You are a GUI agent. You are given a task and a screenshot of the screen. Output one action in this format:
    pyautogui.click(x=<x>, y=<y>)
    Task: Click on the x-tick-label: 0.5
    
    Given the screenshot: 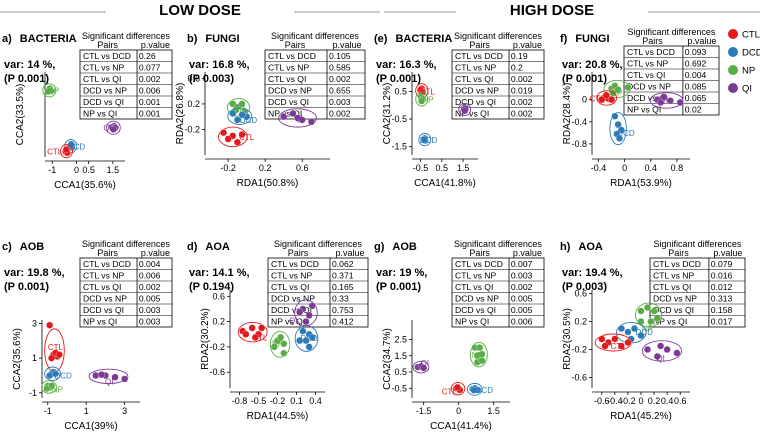 What is the action you would take?
    pyautogui.click(x=442, y=168)
    